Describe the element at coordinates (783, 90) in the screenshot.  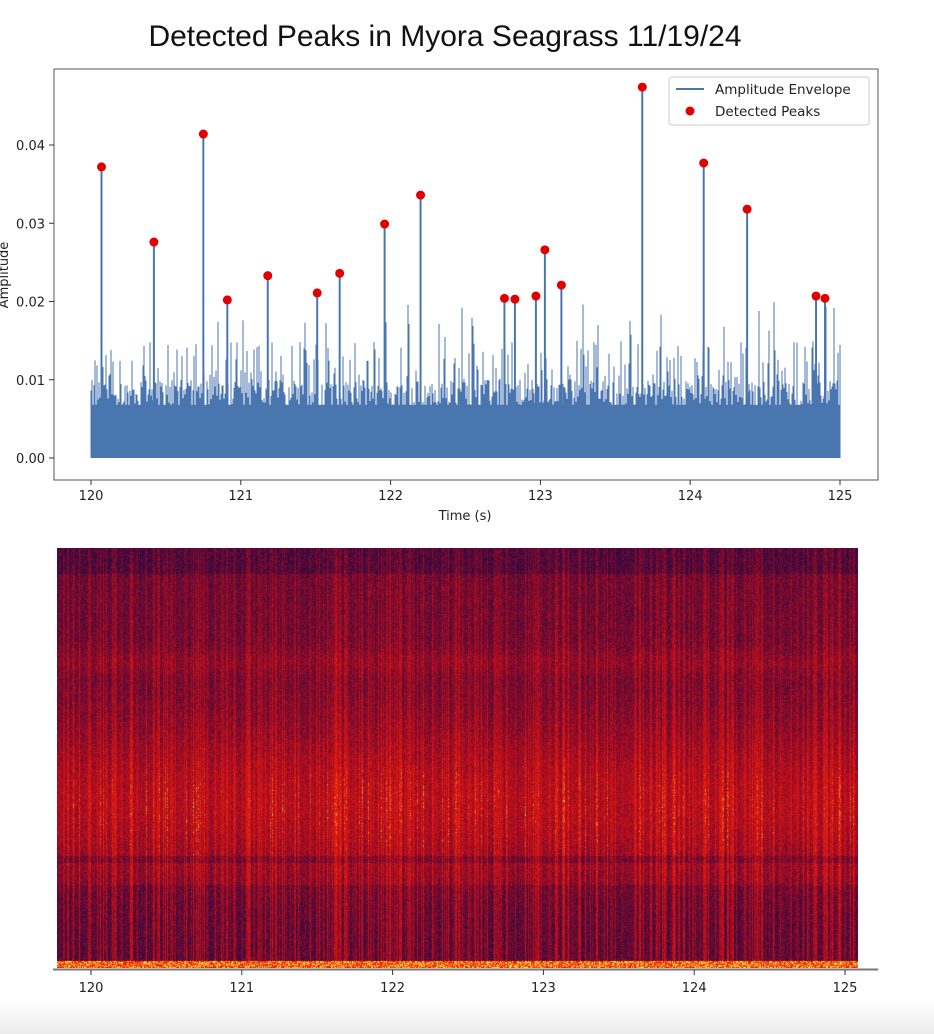
I see `legend-envelope: Amplitude Envelope` at that location.